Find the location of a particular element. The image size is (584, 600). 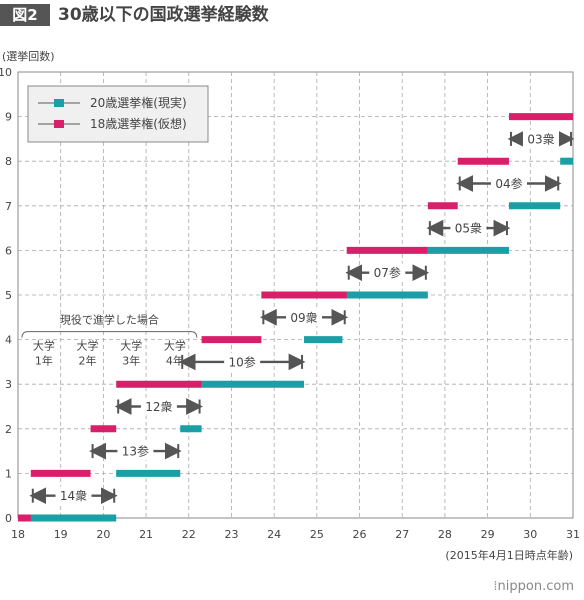

x-tick-label: 18 is located at coordinates (18, 534).